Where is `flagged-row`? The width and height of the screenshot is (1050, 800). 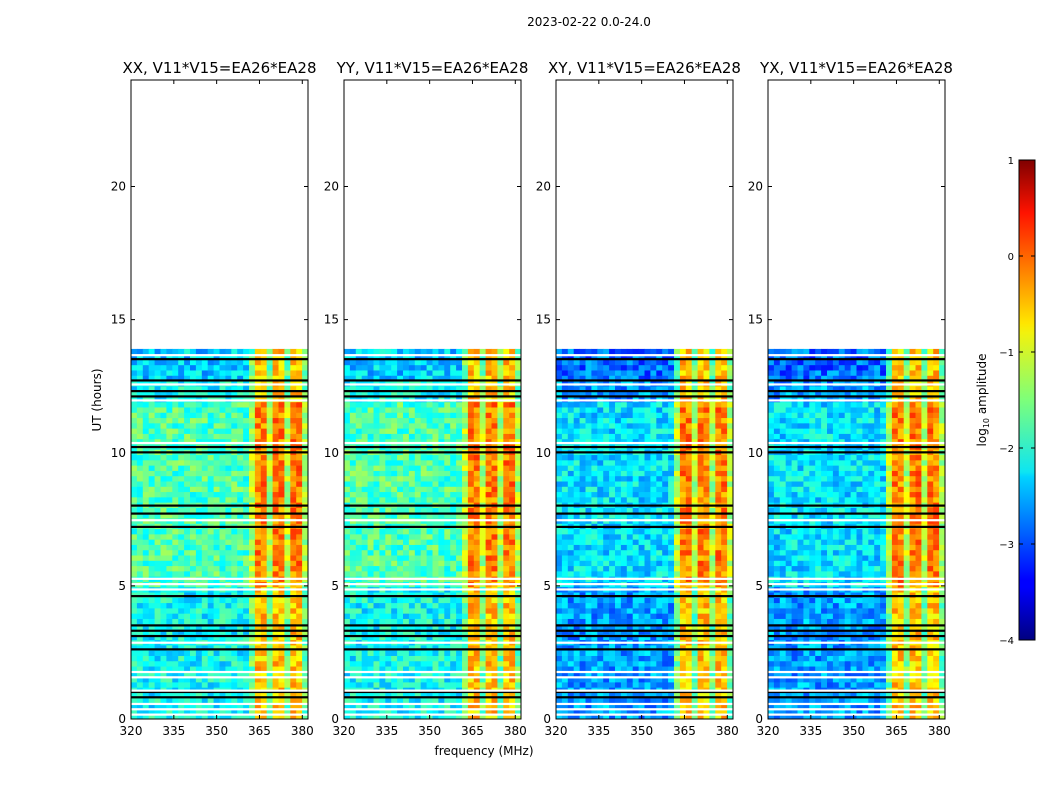
flagged-row is located at coordinates (219, 704).